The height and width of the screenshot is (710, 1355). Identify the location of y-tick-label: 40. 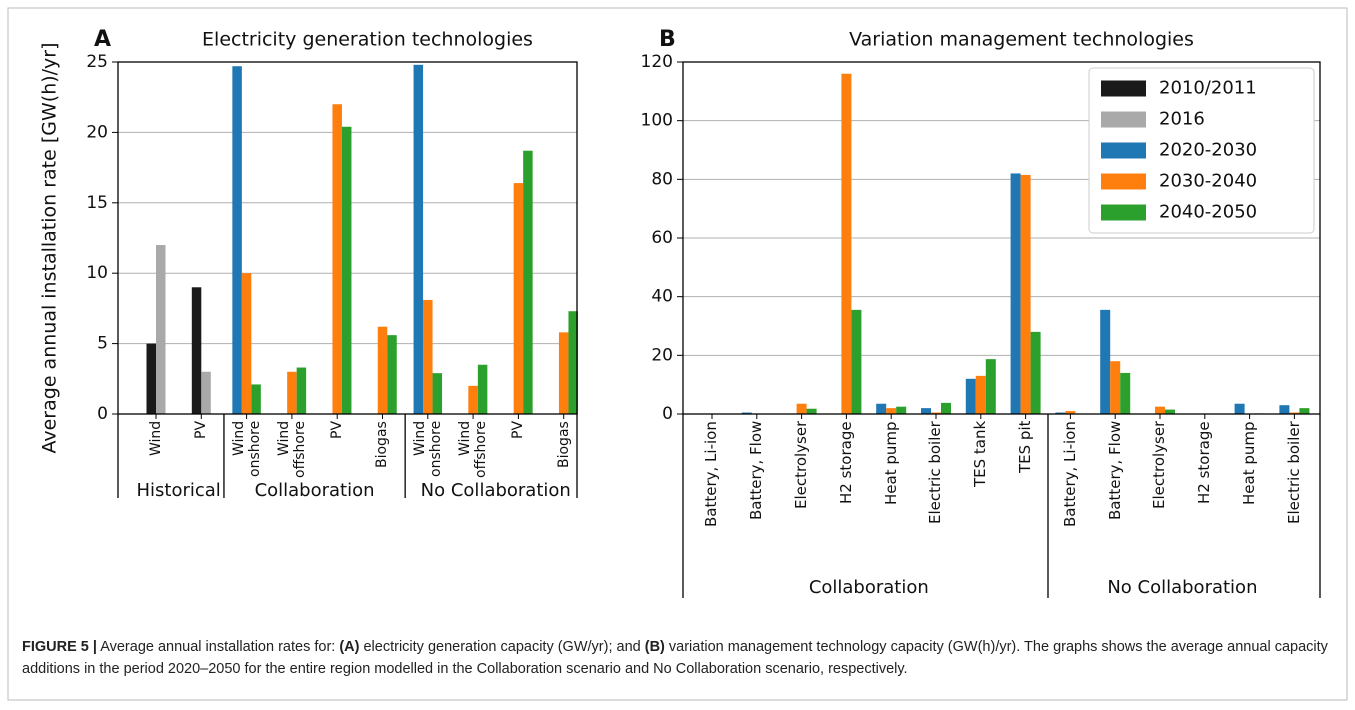
(662, 297).